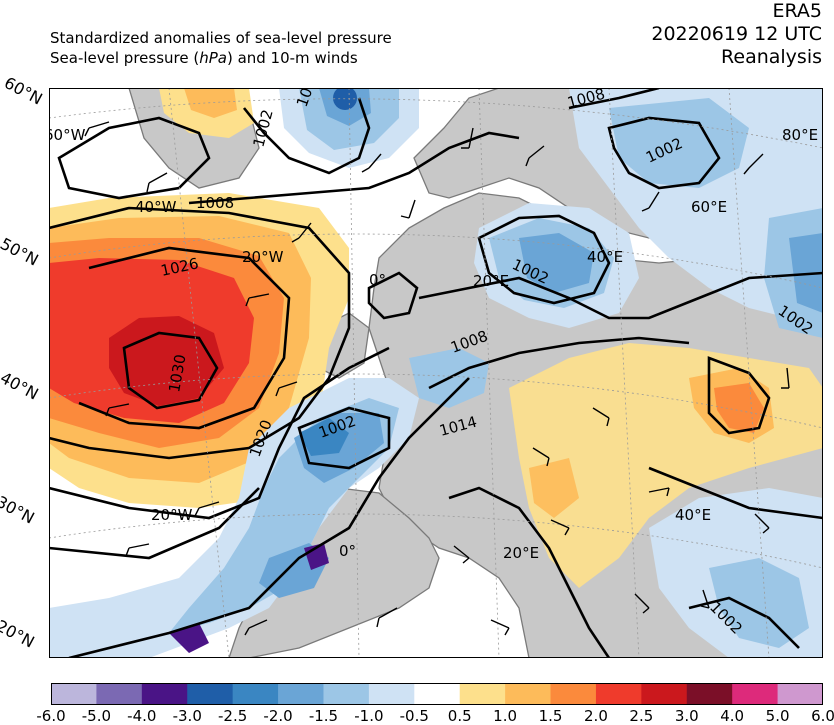 This screenshot has height=725, width=834. Describe the element at coordinates (51, 716) in the screenshot. I see `colorbar-tick-label: -6.0` at that location.